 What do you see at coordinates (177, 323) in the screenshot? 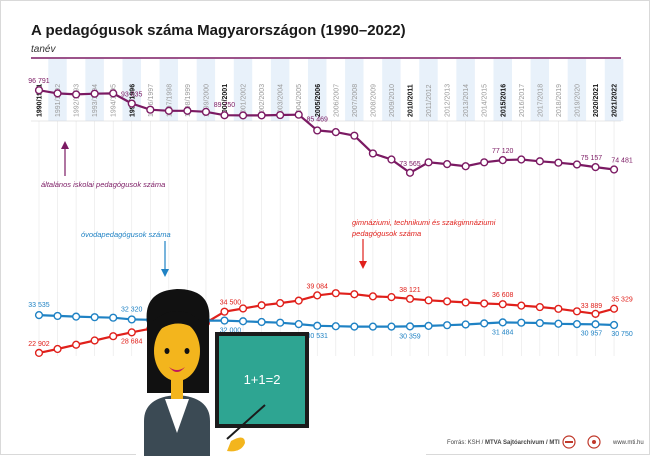
I see `teacher-fringe` at bounding box center [177, 323].